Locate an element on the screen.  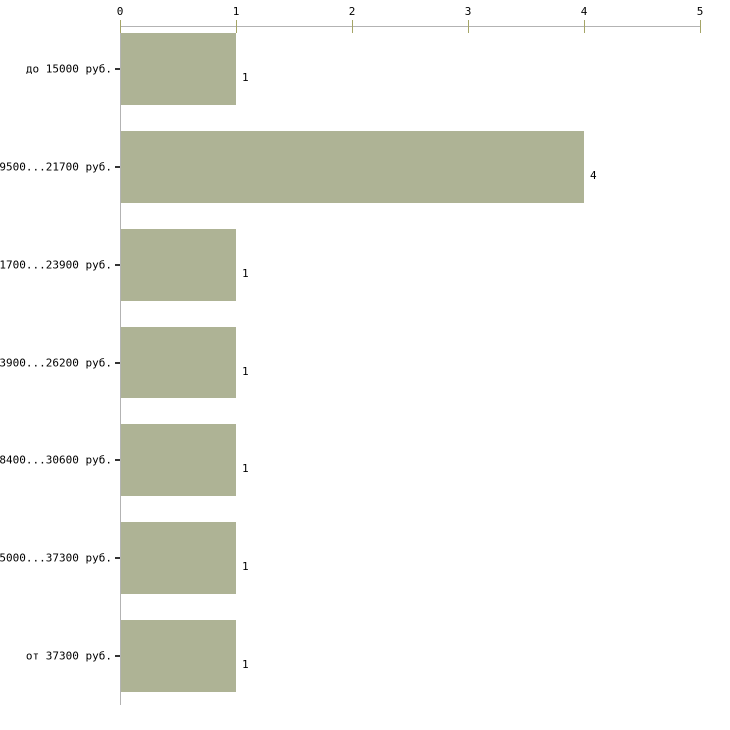
x-axis-tick-label: 4 is located at coordinates (584, 11).